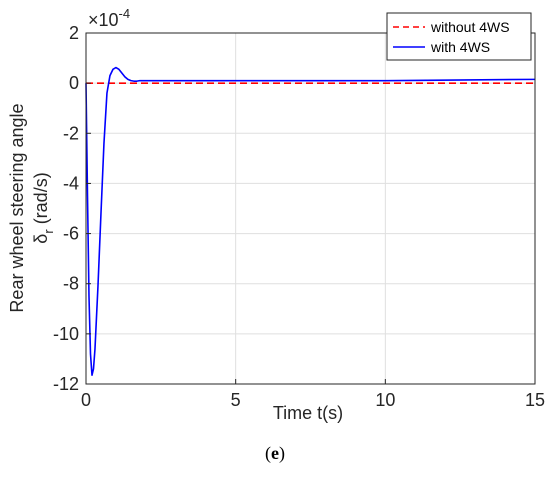 The width and height of the screenshot is (550, 477). What do you see at coordinates (86, 400) in the screenshot?
I see `x-tick-label: 0` at bounding box center [86, 400].